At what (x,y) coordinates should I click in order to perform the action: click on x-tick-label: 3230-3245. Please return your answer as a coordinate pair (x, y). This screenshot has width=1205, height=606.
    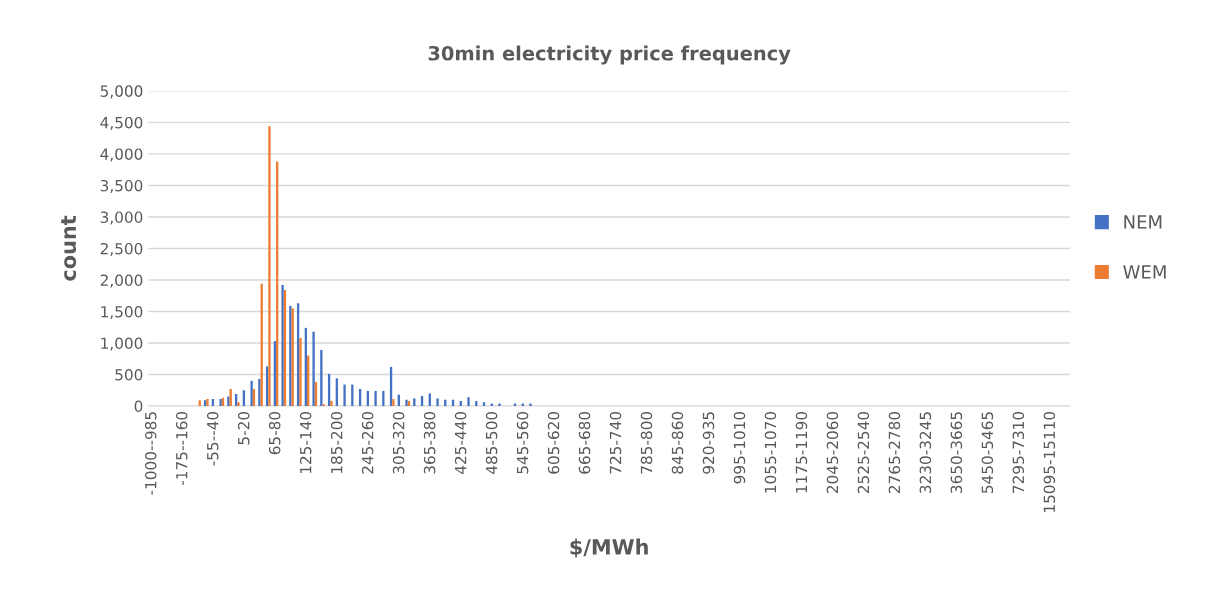
    Looking at the image, I should click on (925, 452).